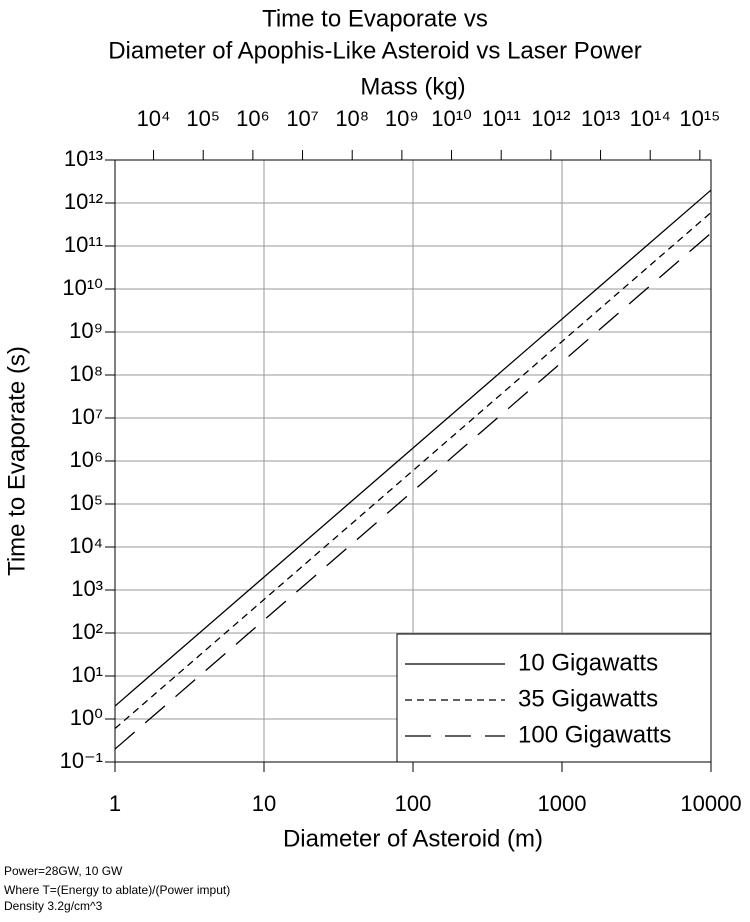  Describe the element at coordinates (83, 201) in the screenshot. I see `y-tick-label: 10¹²` at that location.